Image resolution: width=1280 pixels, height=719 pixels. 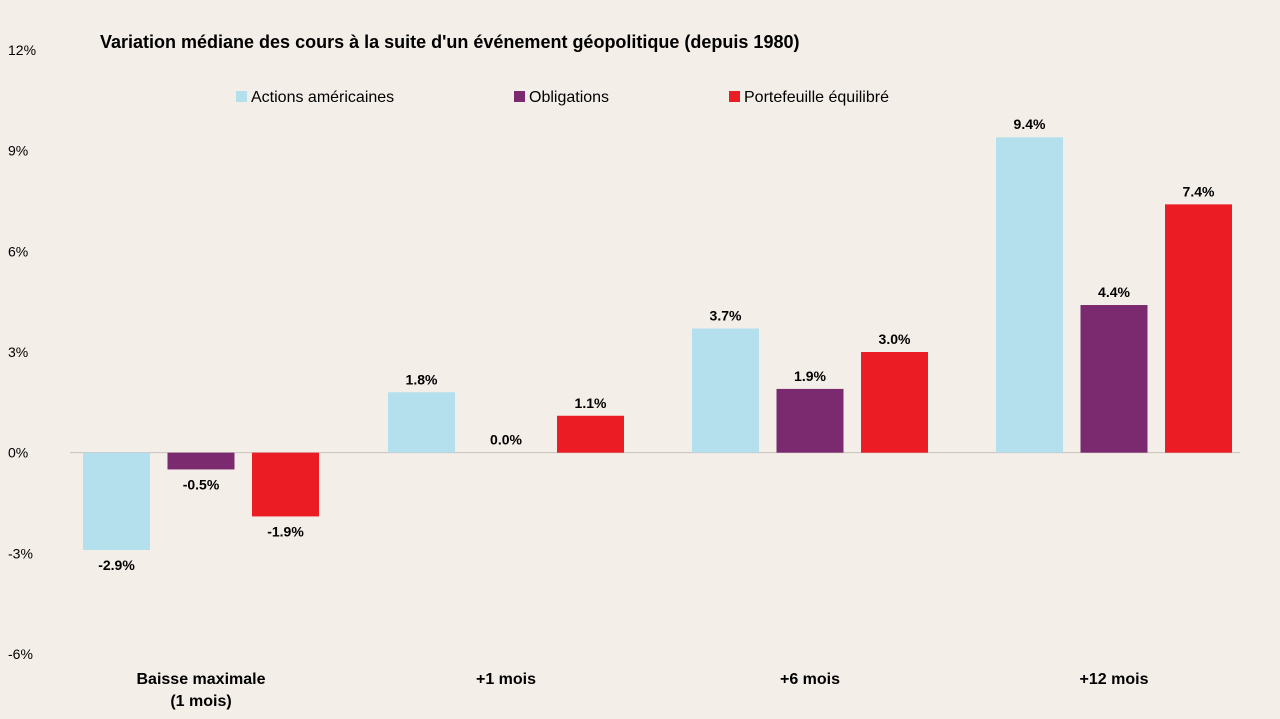 I want to click on x-tick-label: +12 mois, so click(x=1114, y=679).